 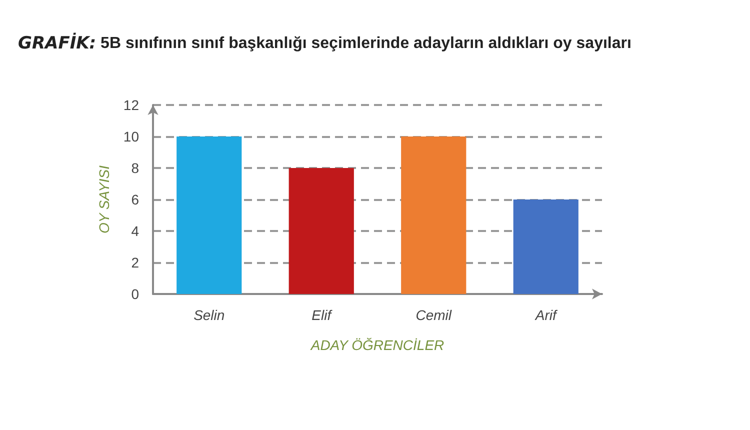 I want to click on y-tick-label: 2, so click(x=135, y=262).